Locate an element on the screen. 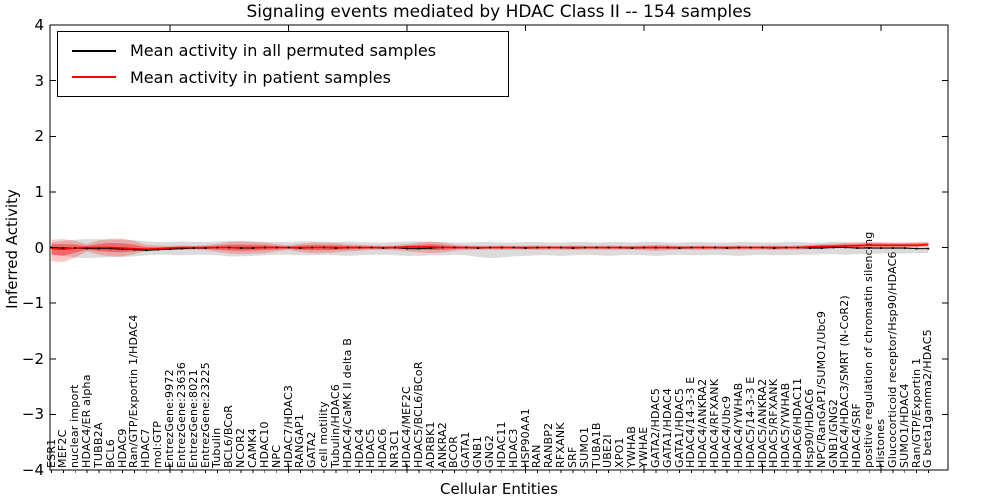  x-category-label: HDAC5/14-3-3 E is located at coordinates (750, 422).